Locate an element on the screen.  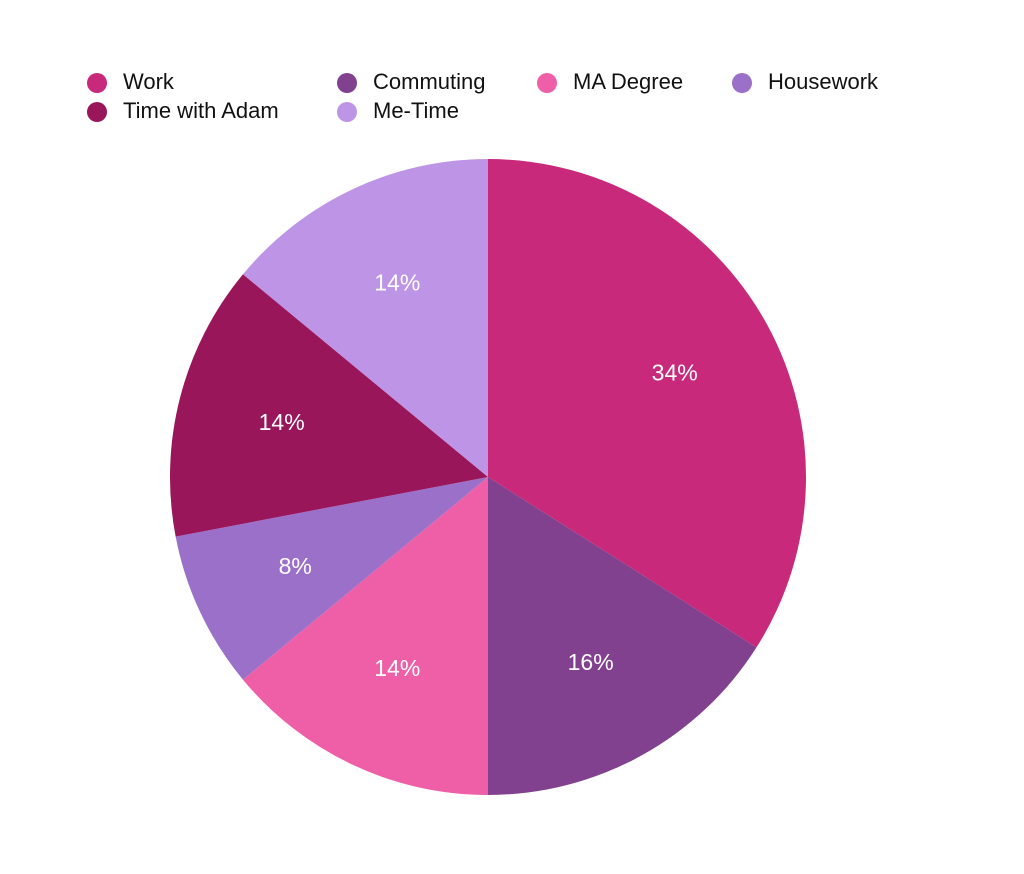
value-label: 16% is located at coordinates (591, 662).